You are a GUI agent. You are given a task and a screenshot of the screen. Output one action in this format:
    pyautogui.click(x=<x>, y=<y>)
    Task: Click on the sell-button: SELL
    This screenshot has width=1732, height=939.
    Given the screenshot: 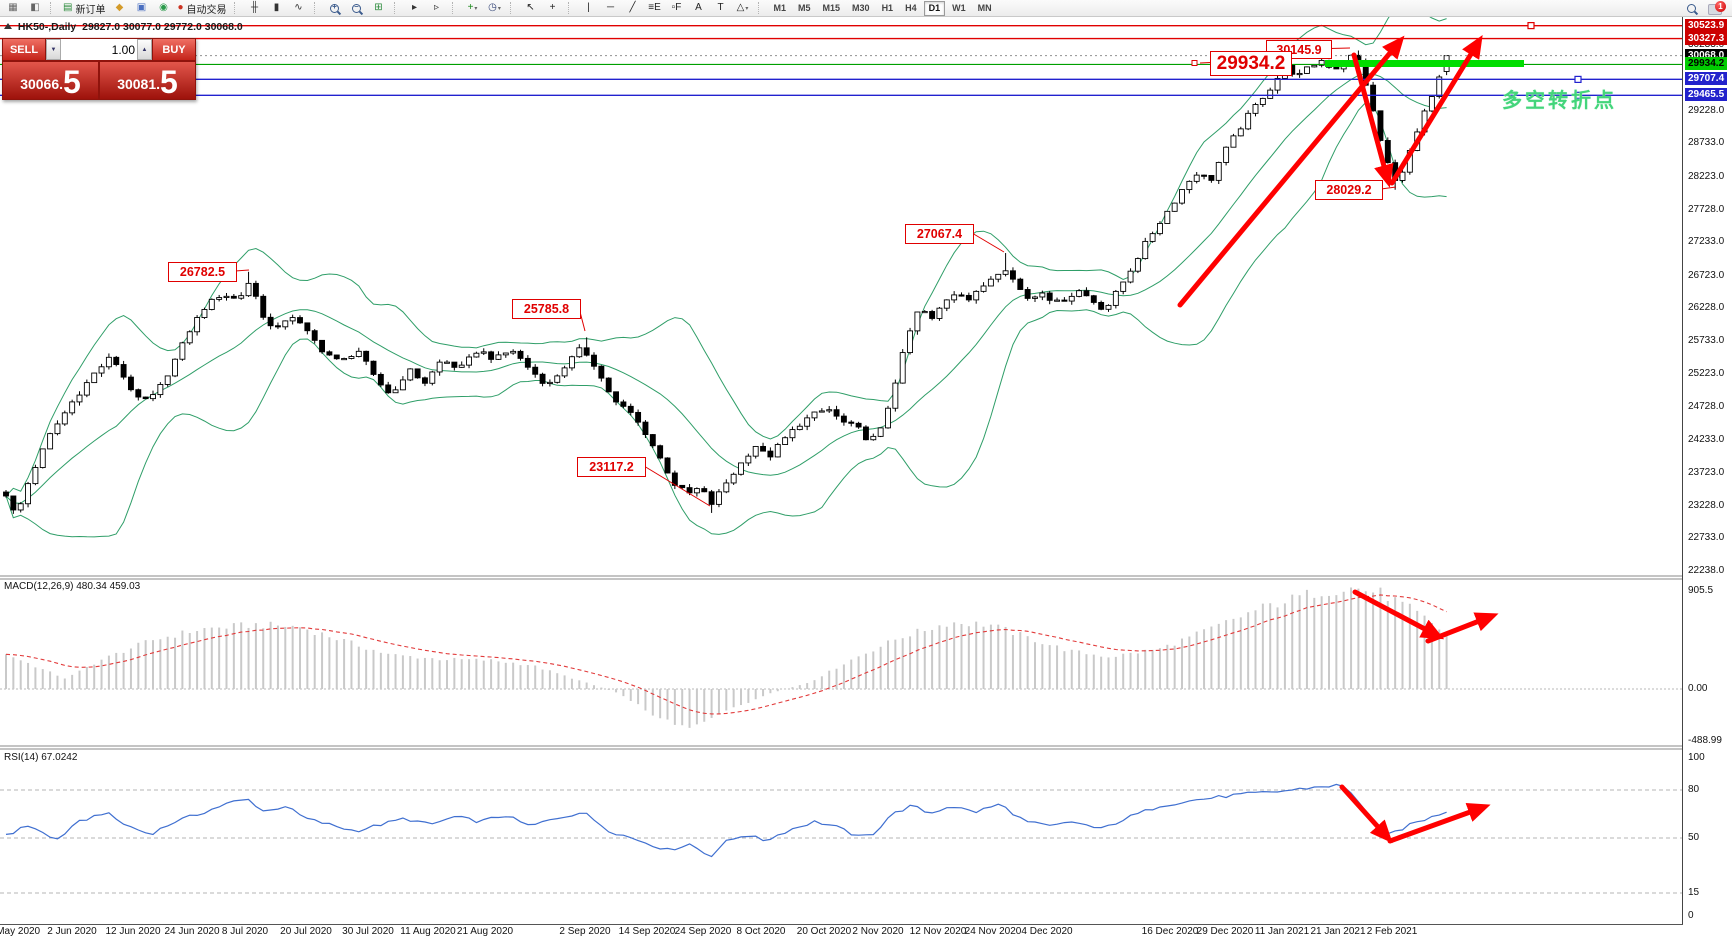 What is the action you would take?
    pyautogui.click(x=24, y=49)
    